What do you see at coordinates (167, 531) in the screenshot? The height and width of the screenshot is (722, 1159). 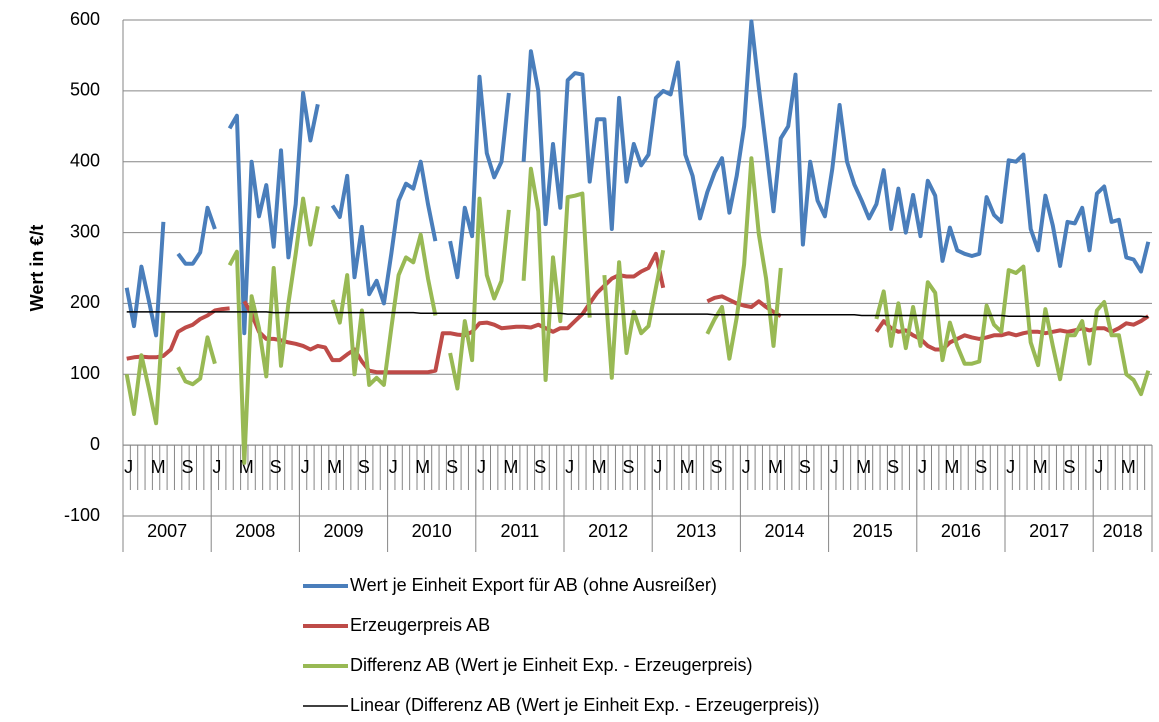 I see `year-label: 2007` at bounding box center [167, 531].